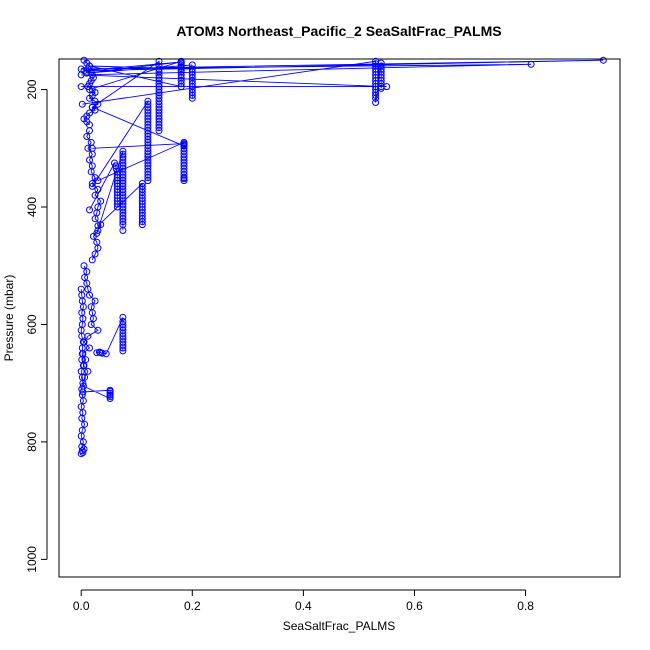 This screenshot has height=650, width=650. What do you see at coordinates (303, 606) in the screenshot?
I see `x-tick-label: 0.4` at bounding box center [303, 606].